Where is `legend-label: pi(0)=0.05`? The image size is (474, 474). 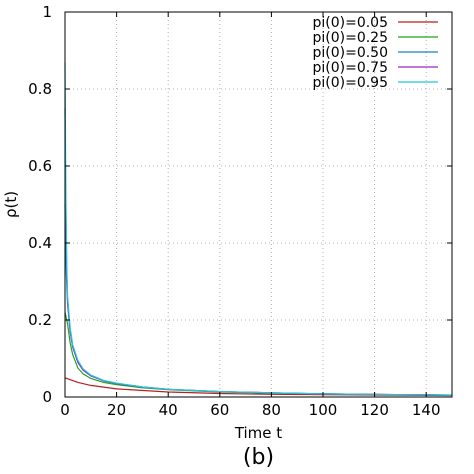
legend-label: pi(0)=0.05 is located at coordinates (350, 23).